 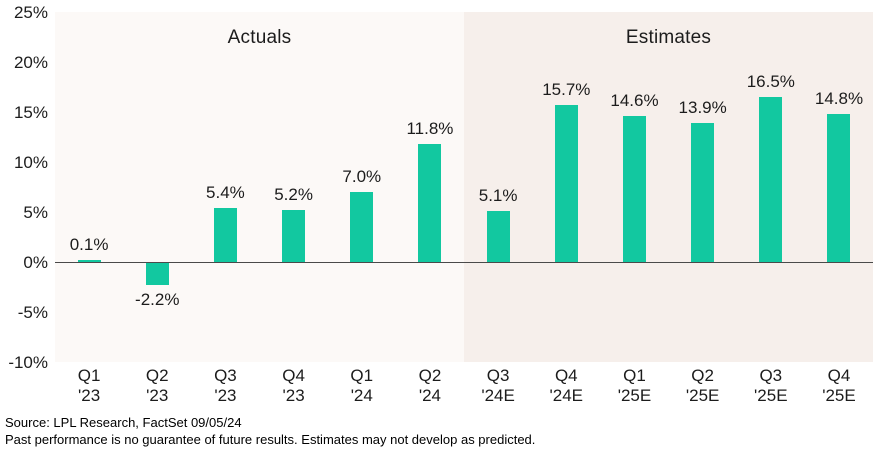 What do you see at coordinates (35, 262) in the screenshot?
I see `y-tick-label: 0%` at bounding box center [35, 262].